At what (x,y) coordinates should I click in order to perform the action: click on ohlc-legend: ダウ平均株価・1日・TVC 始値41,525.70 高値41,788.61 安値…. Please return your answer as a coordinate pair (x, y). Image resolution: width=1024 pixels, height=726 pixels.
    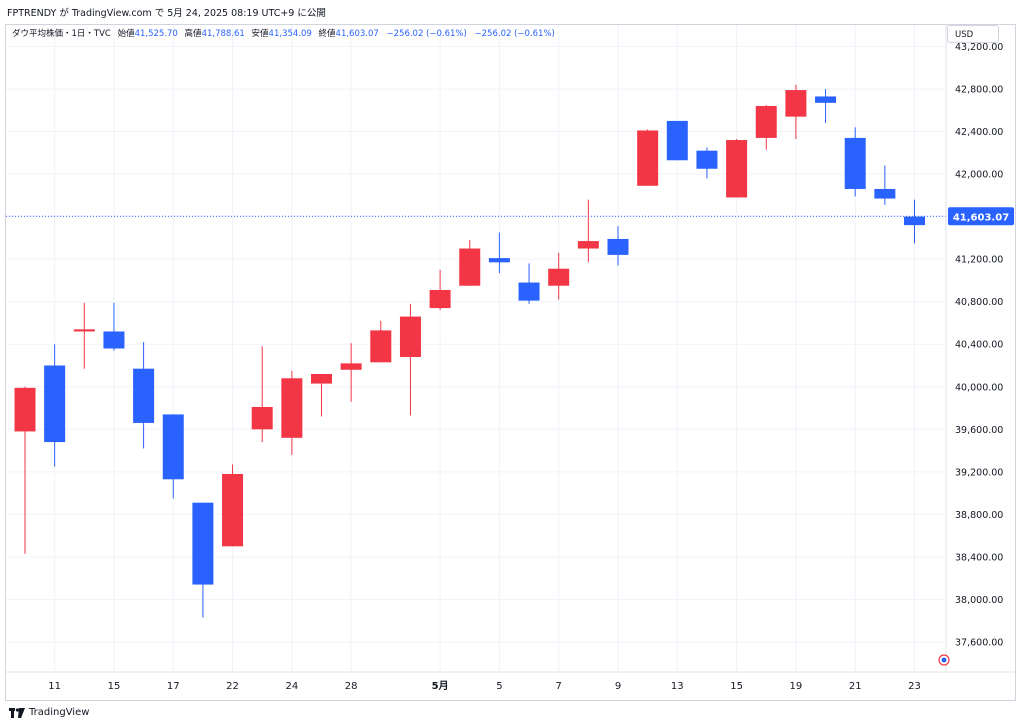
    Looking at the image, I should click on (283, 33).